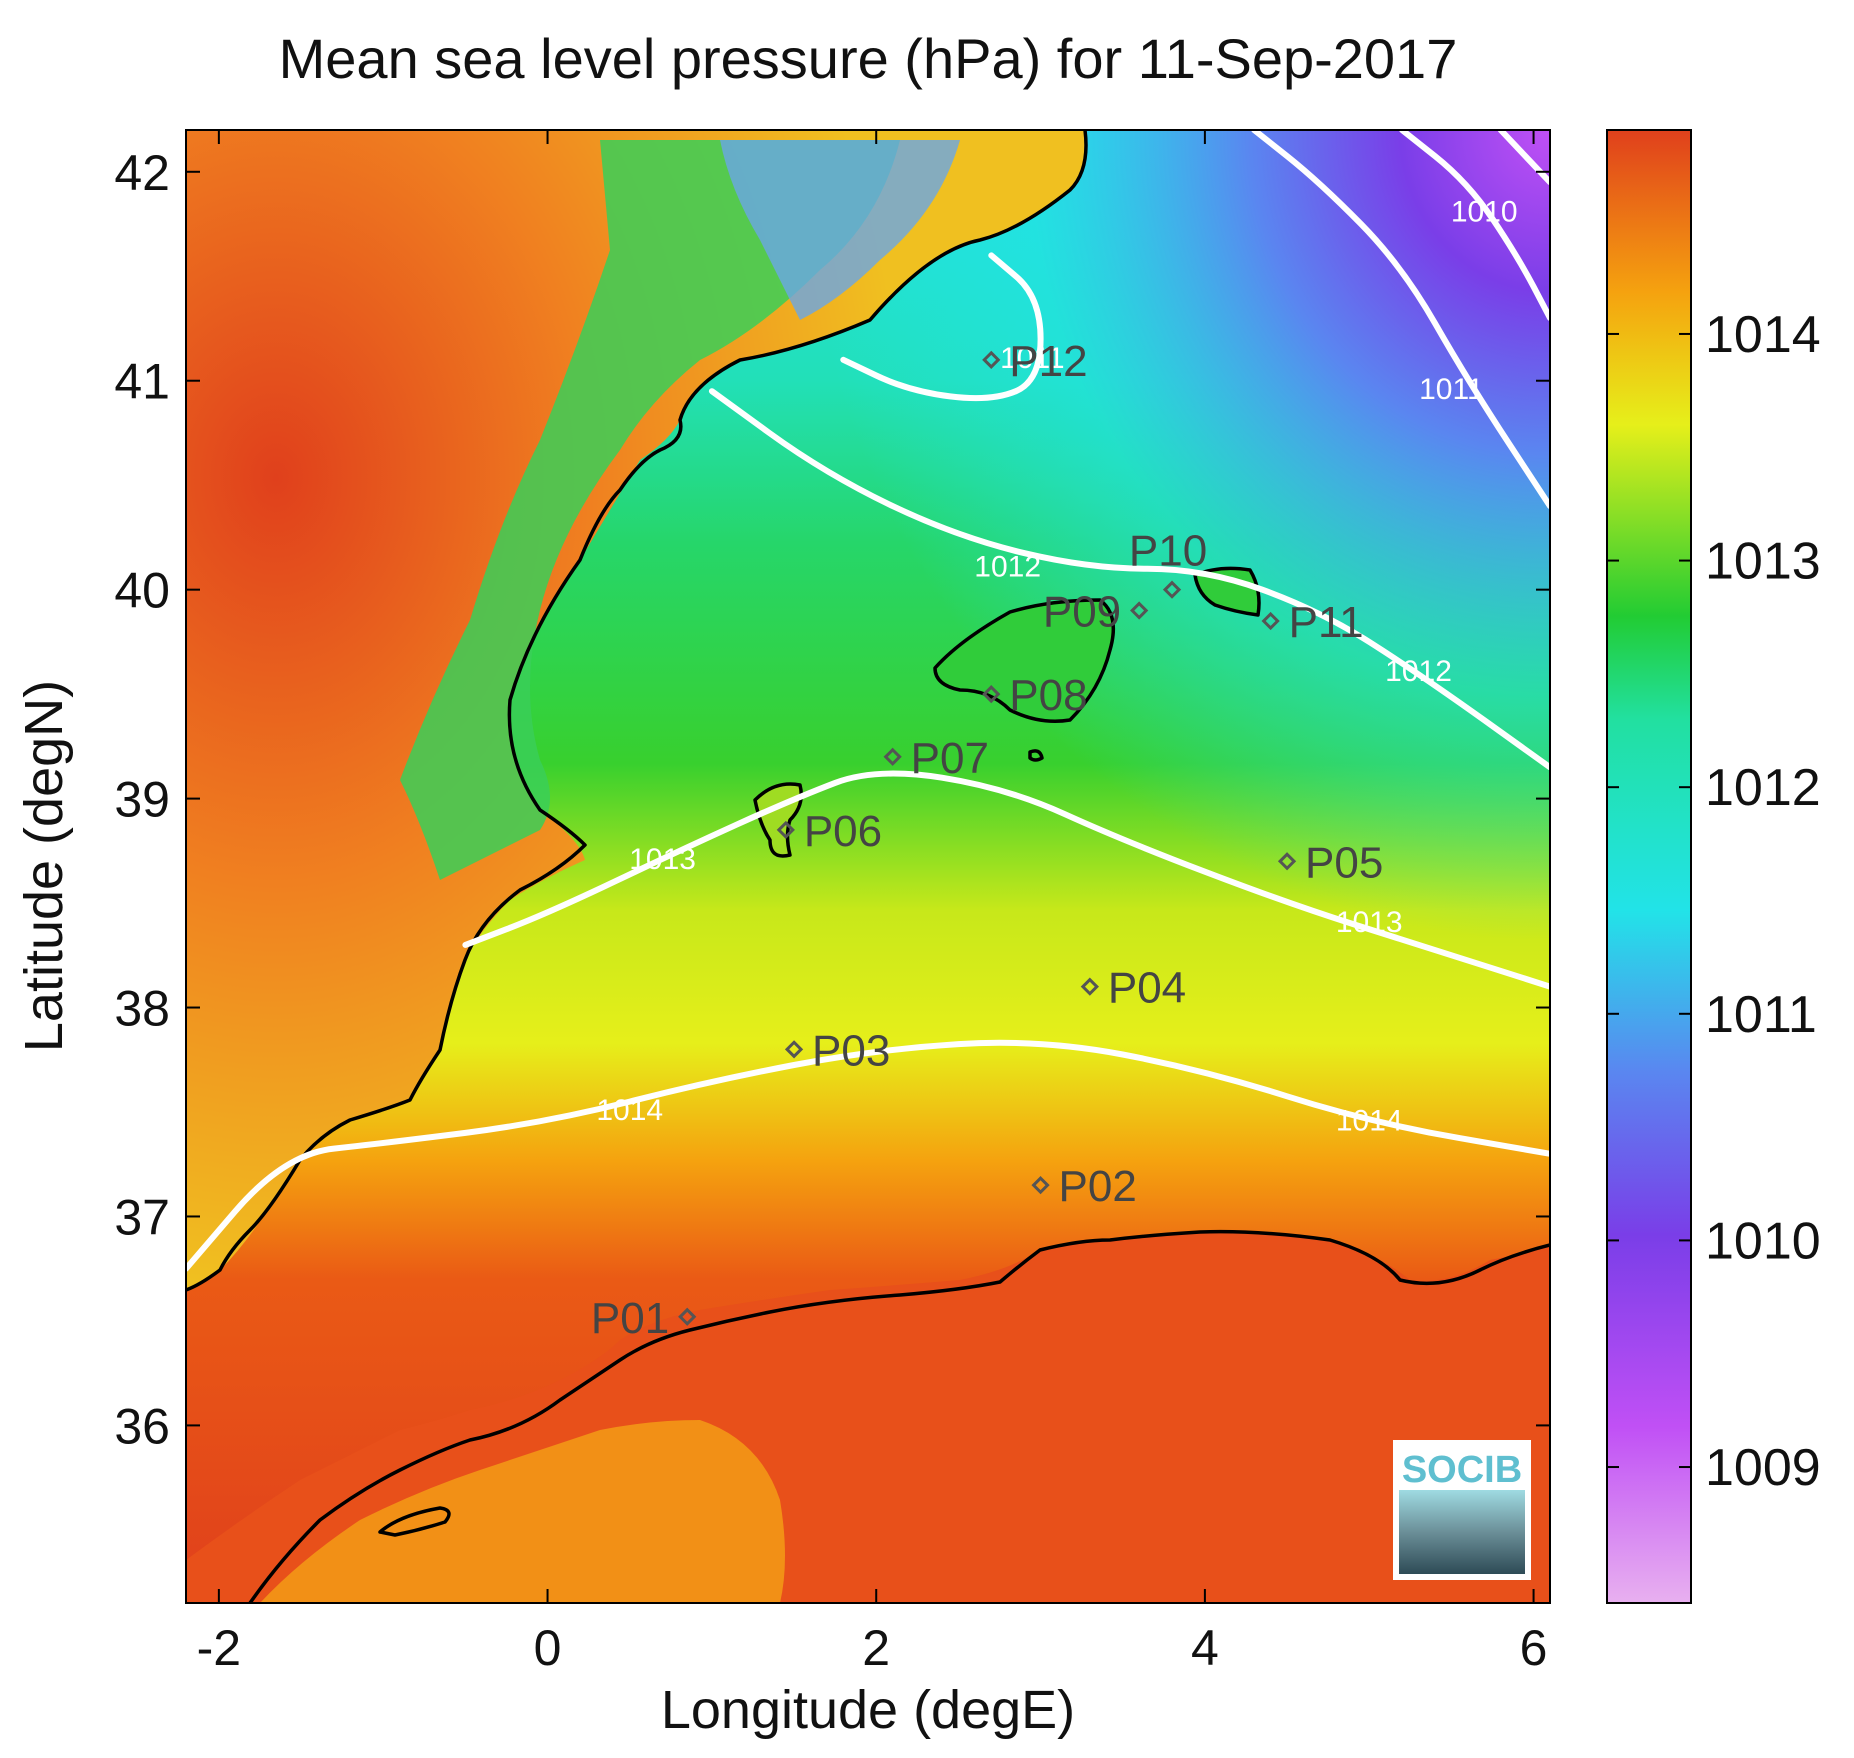  Describe the element at coordinates (1147, 988) in the screenshot. I see `station-label-p04: P04` at that location.